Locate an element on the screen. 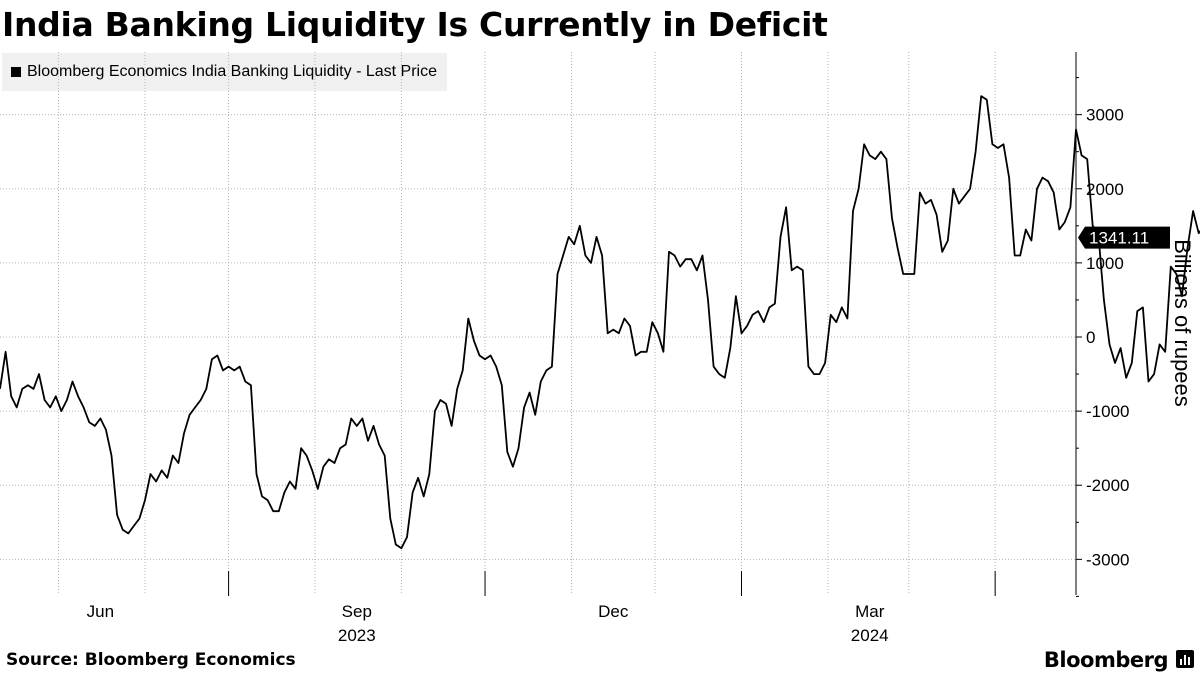 This screenshot has width=1200, height=675. y-axis-label: Billions of rupees is located at coordinates (1182, 323).